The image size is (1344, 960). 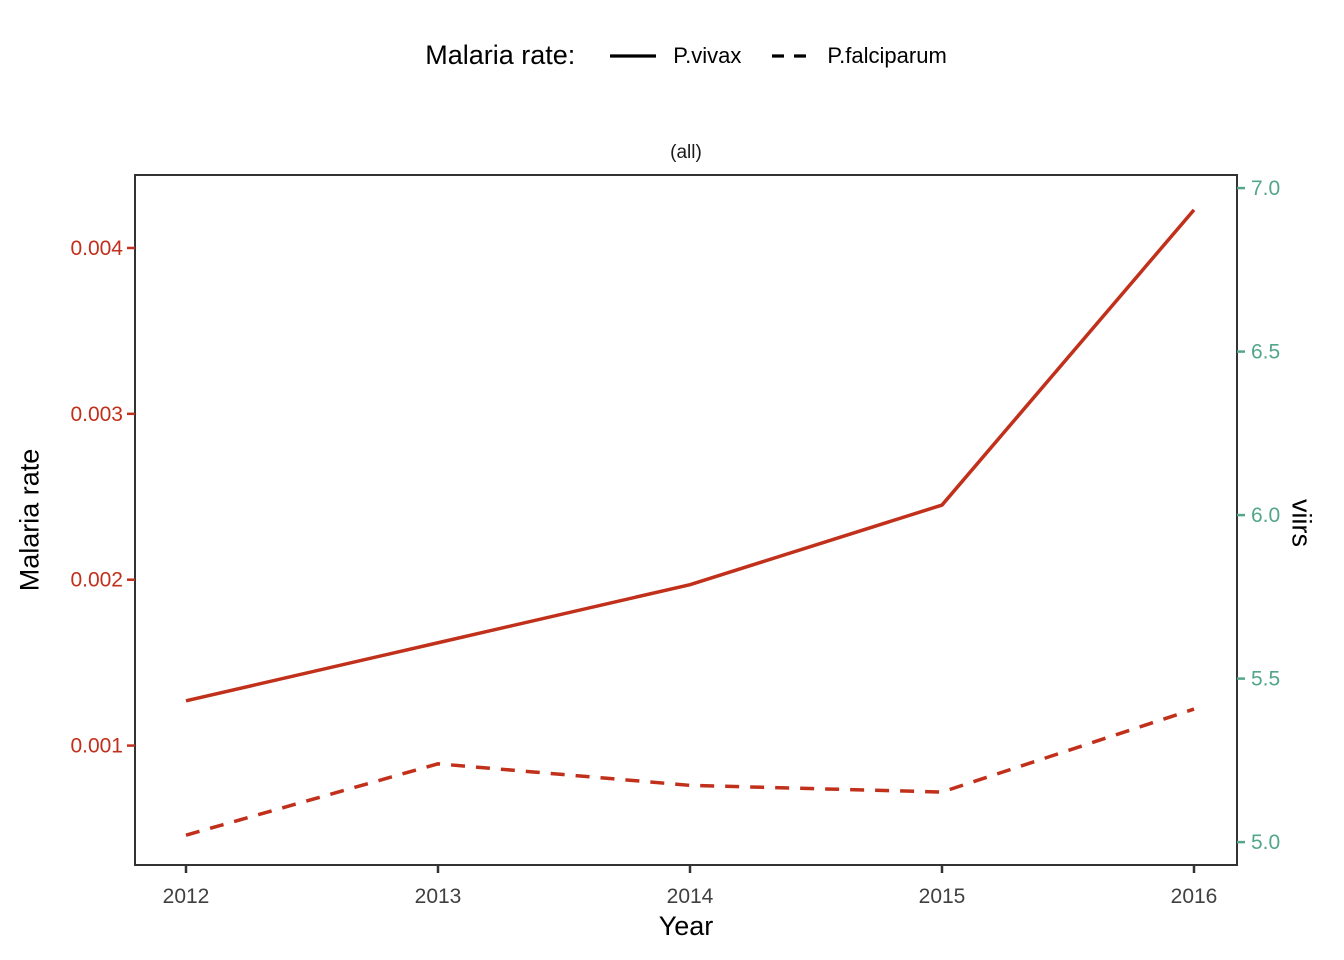 What do you see at coordinates (96, 580) in the screenshot?
I see `left-tick-label: 0.002` at bounding box center [96, 580].